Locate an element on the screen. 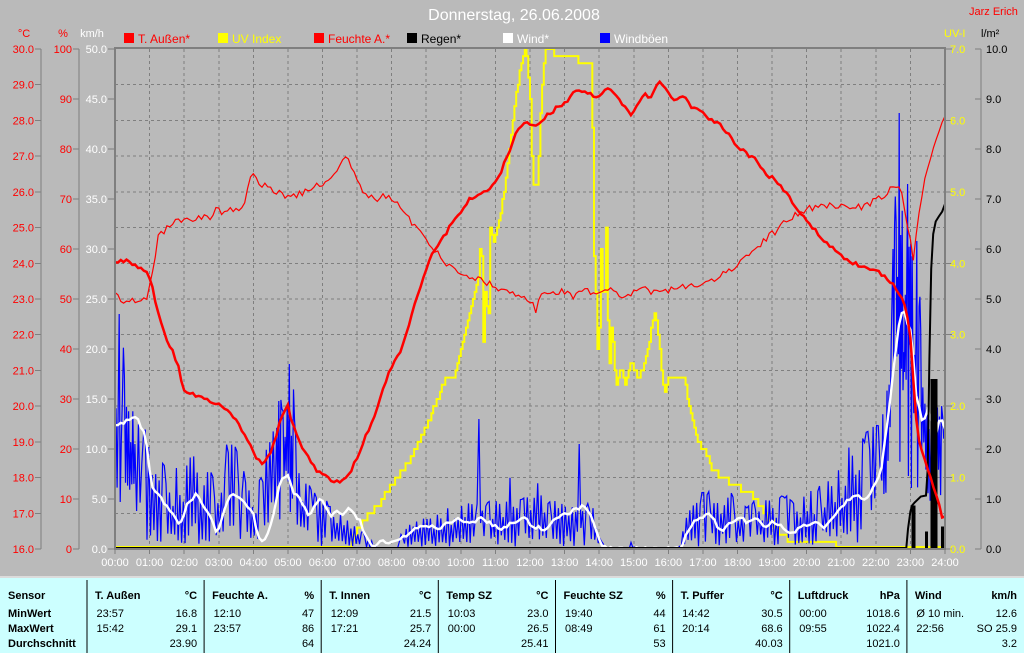 The width and height of the screenshot is (1024, 653). svg-text: 30.5 is located at coordinates (771, 614).